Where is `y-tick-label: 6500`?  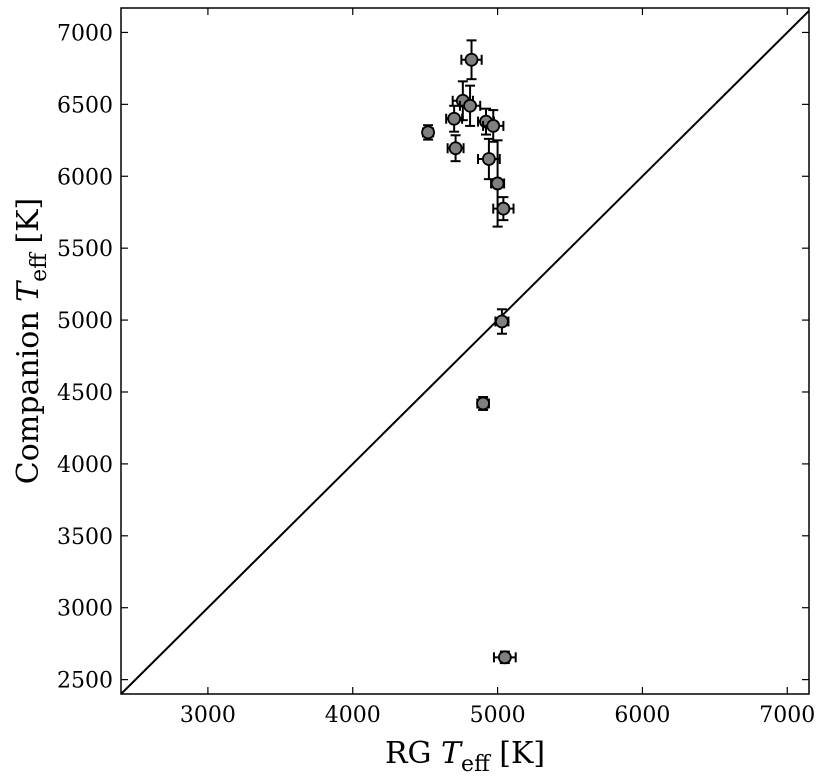
y-tick-label: 6500 is located at coordinates (85, 105).